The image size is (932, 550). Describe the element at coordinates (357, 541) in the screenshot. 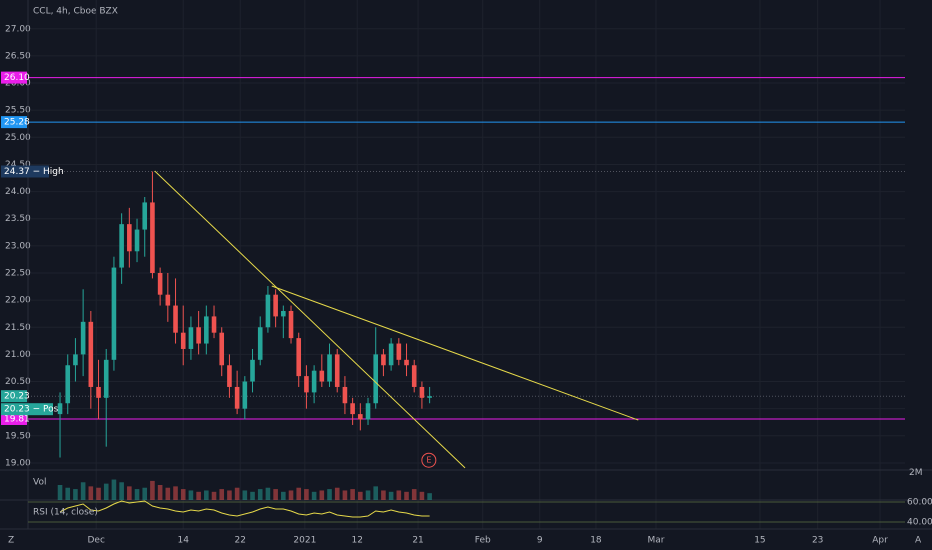

I see `x-tick-label: 12` at that location.